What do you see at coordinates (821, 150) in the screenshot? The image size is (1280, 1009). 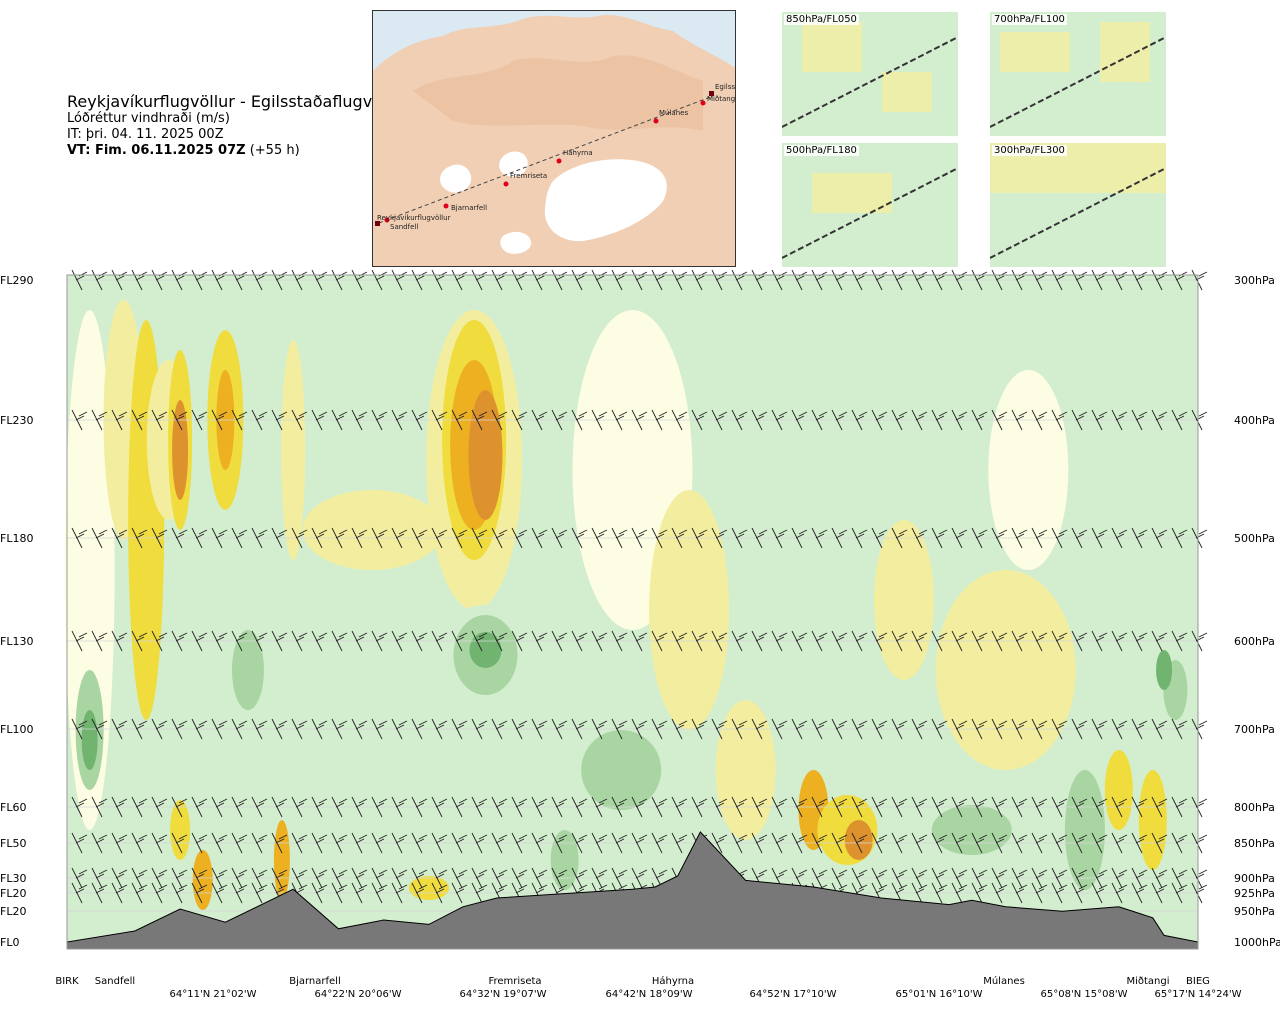 I see `thumbnail-label: 500hPa/FL180` at bounding box center [821, 150].